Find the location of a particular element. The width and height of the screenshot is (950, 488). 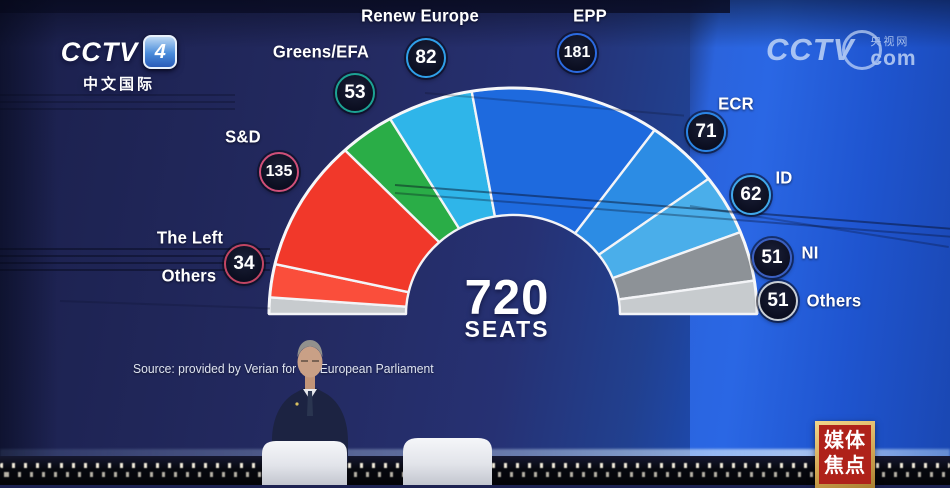

left-edge-shadow is located at coordinates (29, 231).